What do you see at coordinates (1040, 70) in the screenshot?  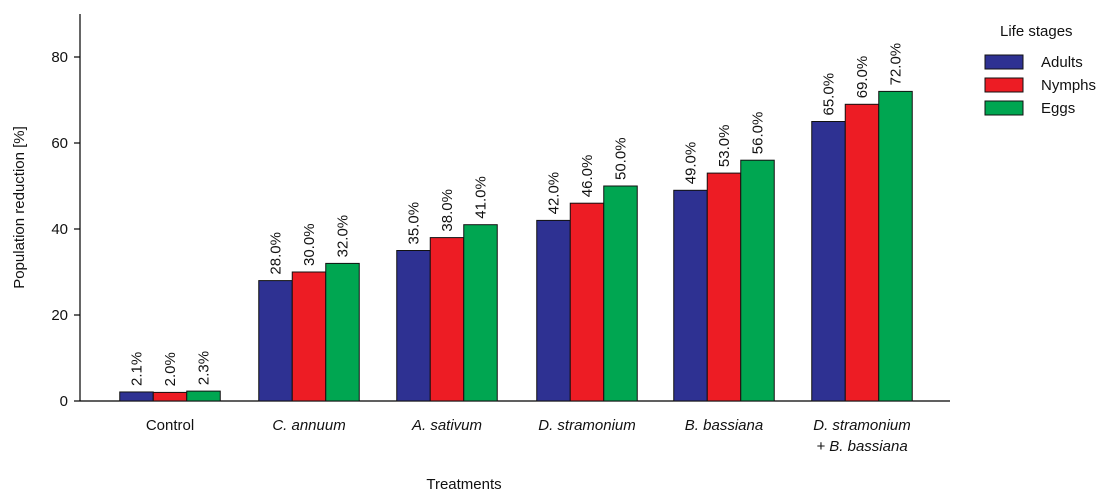 I see `legend: Life stages Adults Nymphs Eggs` at bounding box center [1040, 70].